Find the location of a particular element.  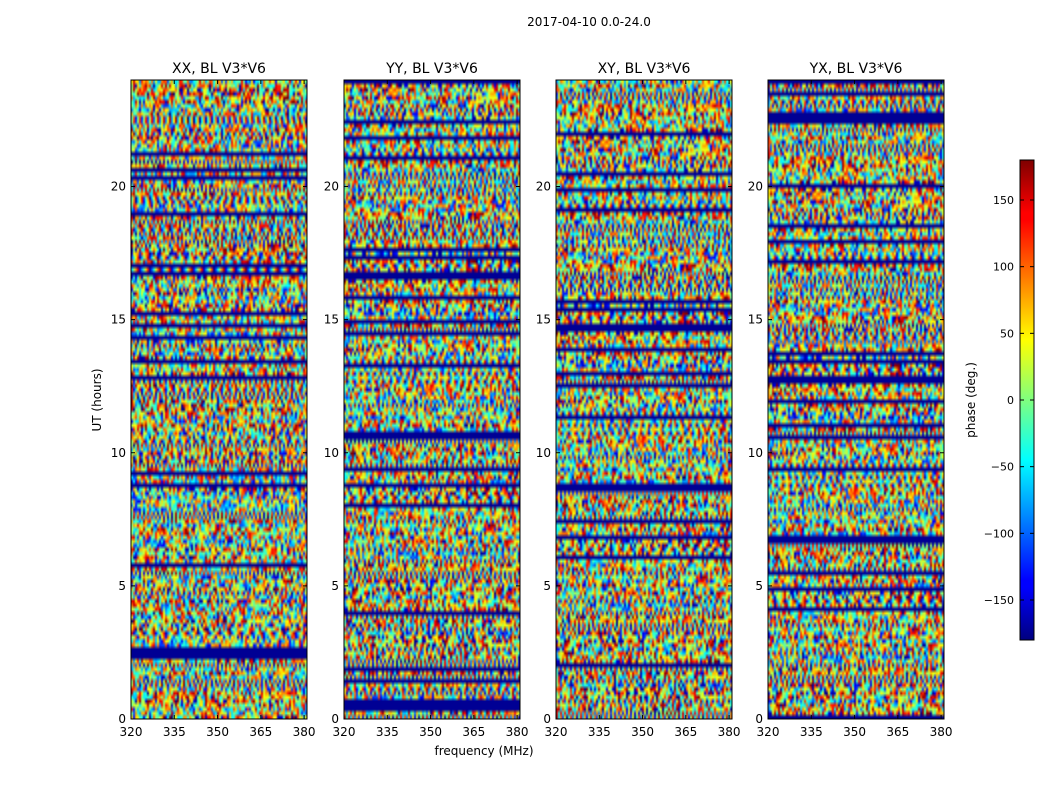

panel-title: XY, BL V3*V6 is located at coordinates (644, 69).